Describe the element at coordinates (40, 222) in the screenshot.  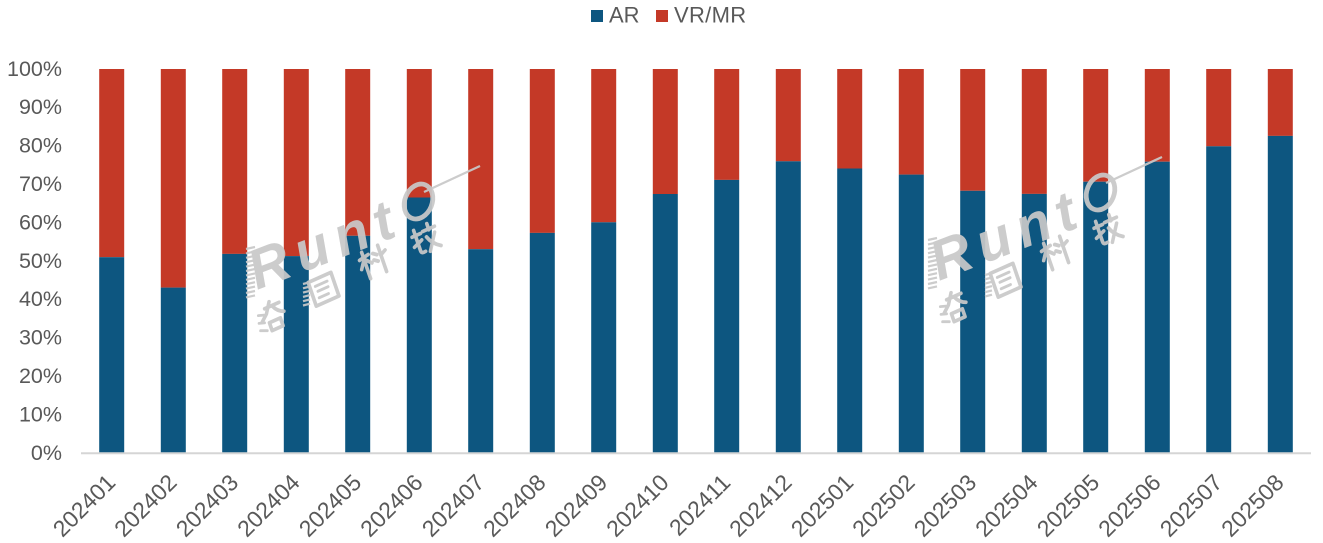
I see `svg-text: 60%` at that location.